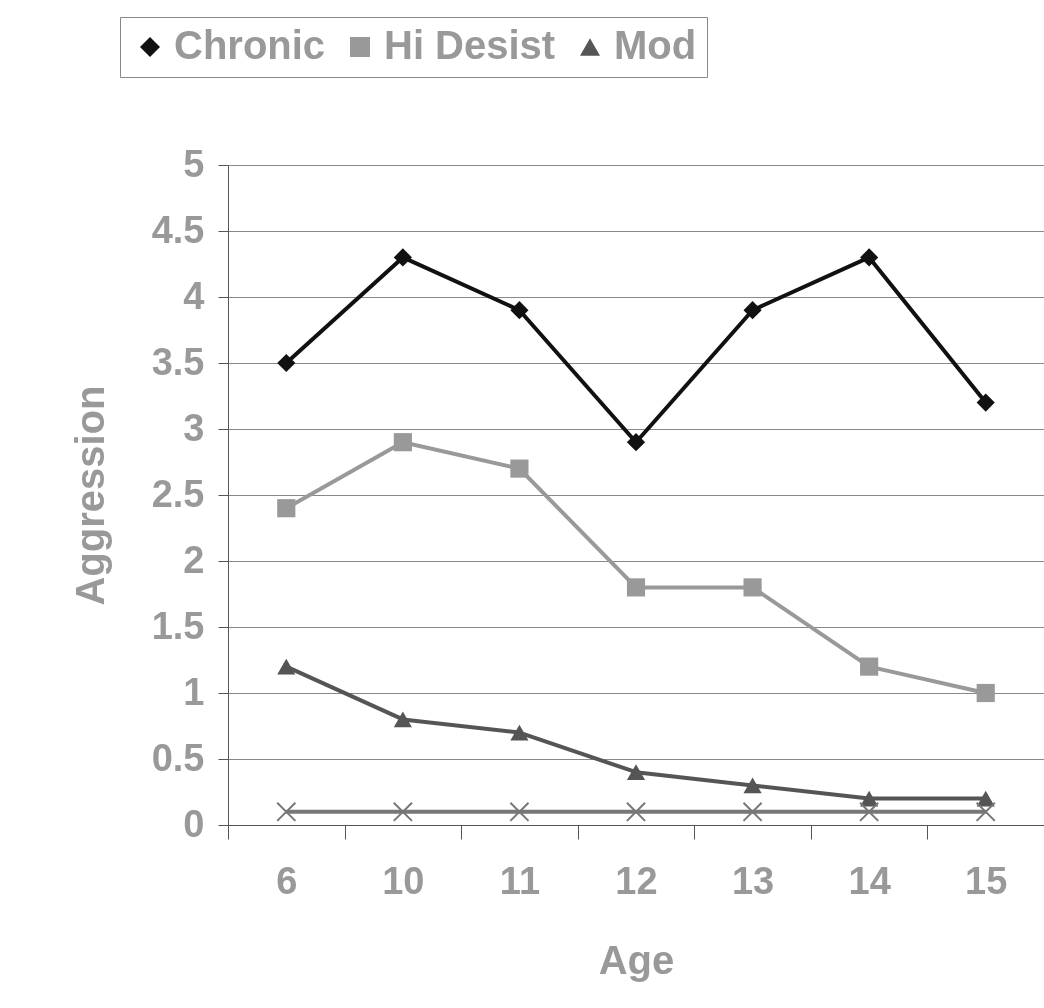  Describe the element at coordinates (636, 959) in the screenshot. I see `x-axis-title: Age` at that location.